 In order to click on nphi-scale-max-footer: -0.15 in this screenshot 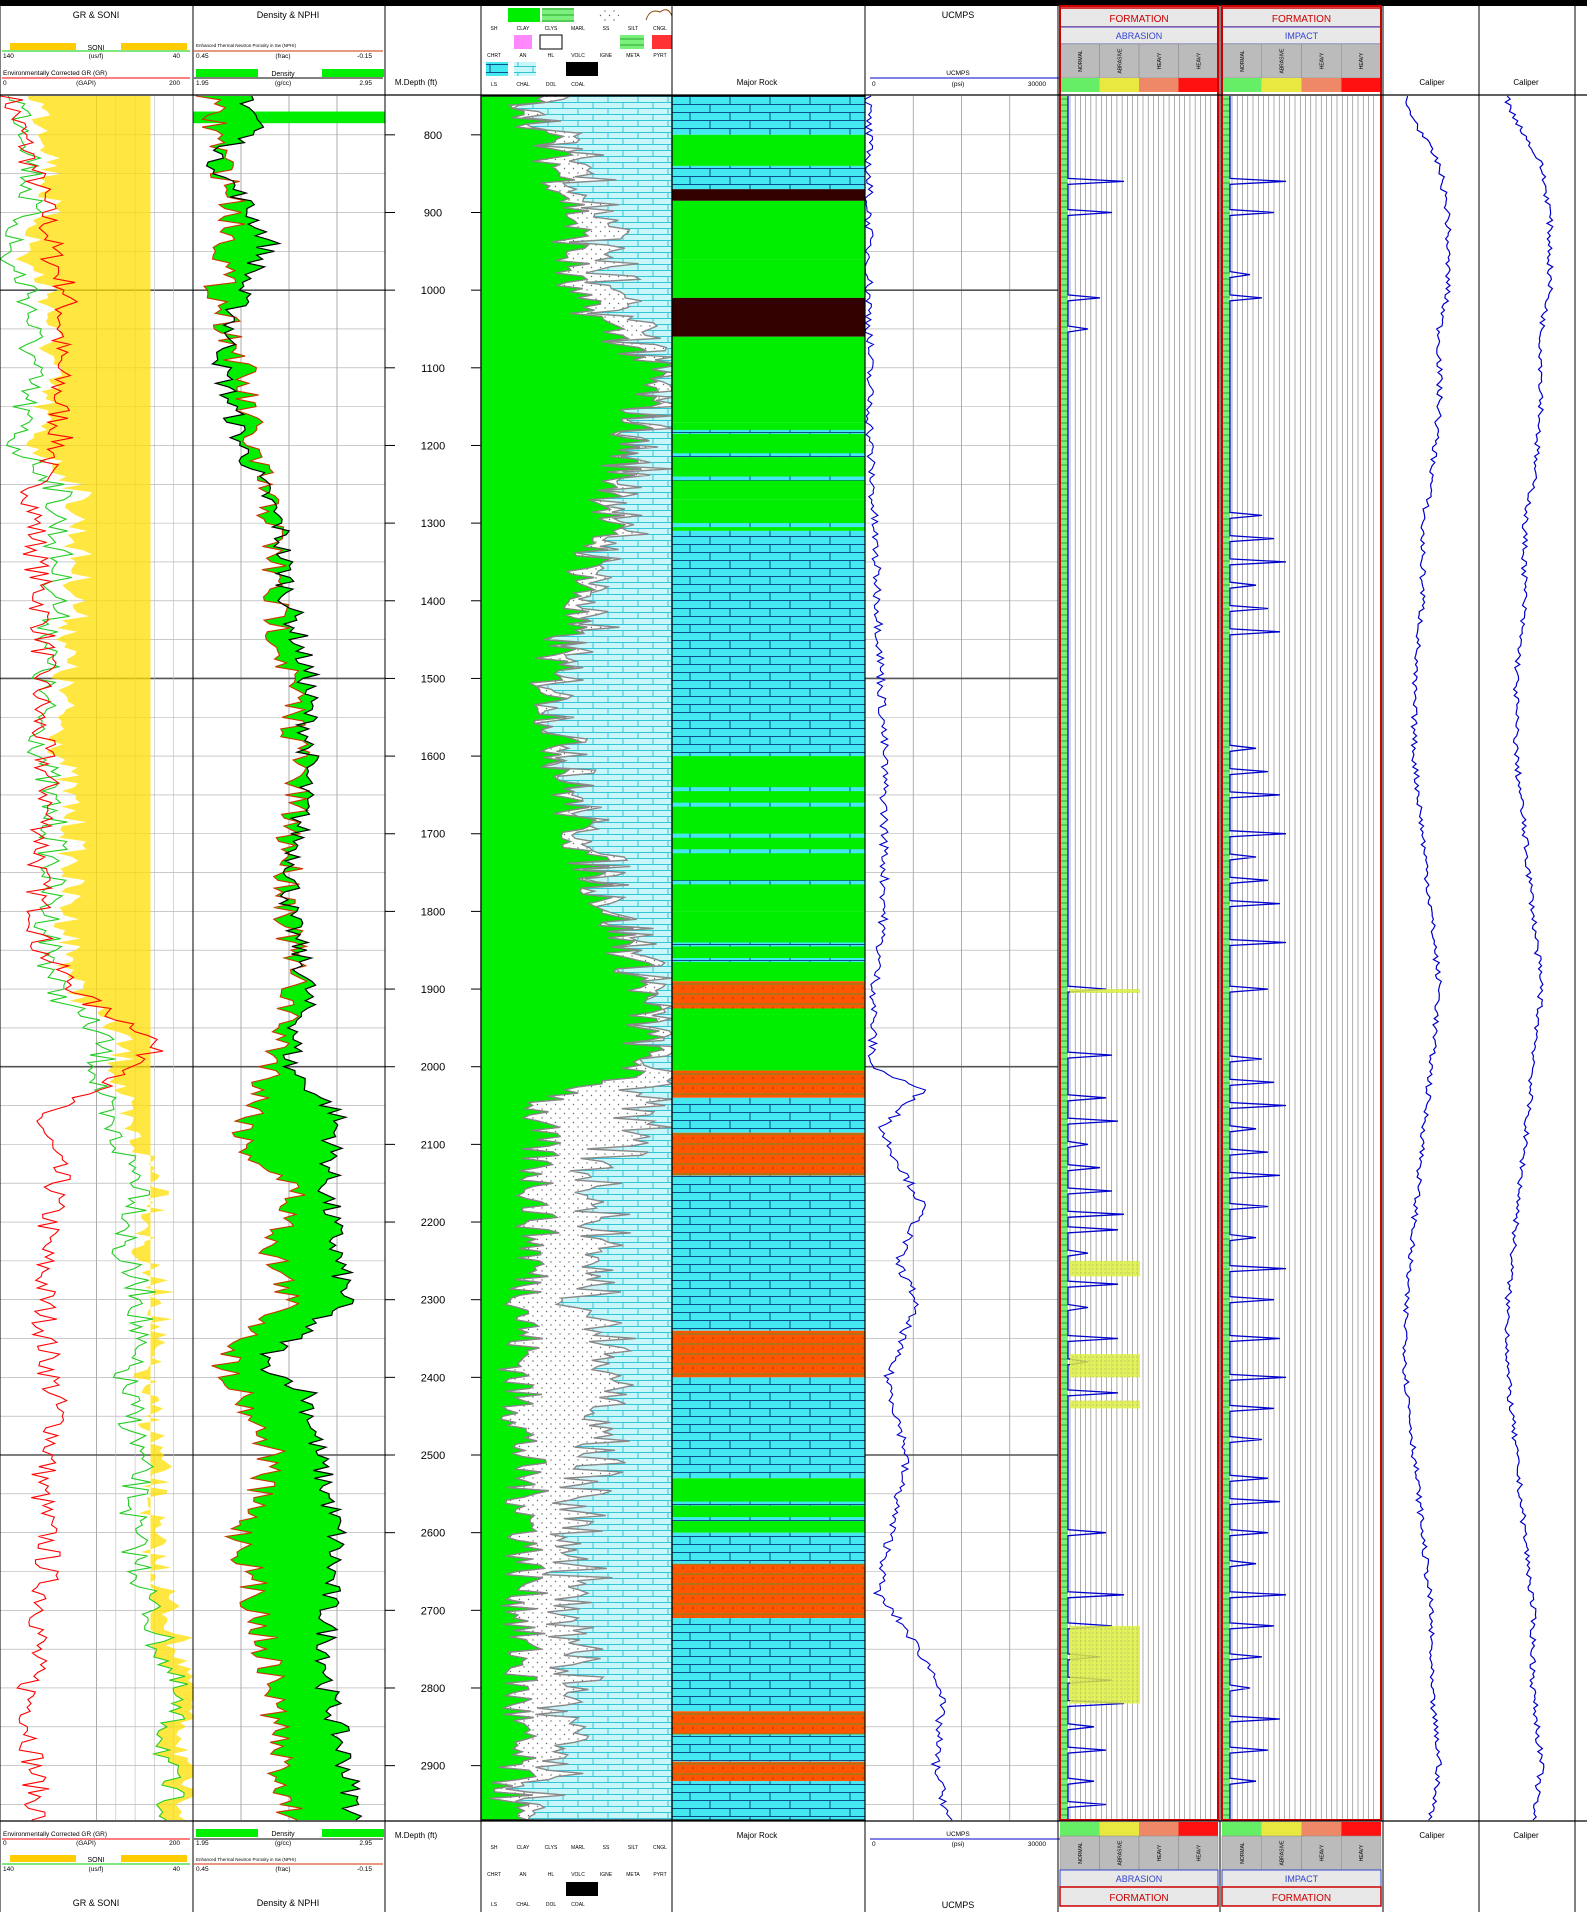, I will do `click(364, 1869)`.